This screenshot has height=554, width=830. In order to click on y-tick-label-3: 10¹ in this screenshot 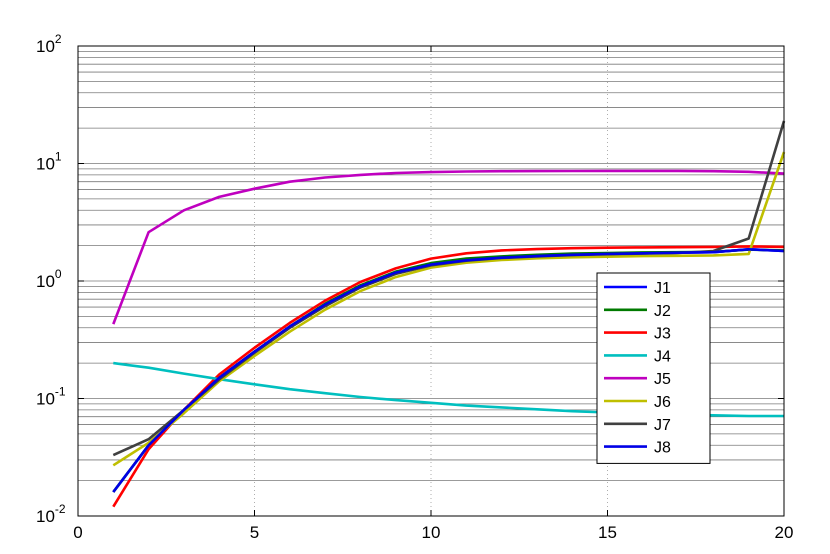, I will do `click(49, 162)`.